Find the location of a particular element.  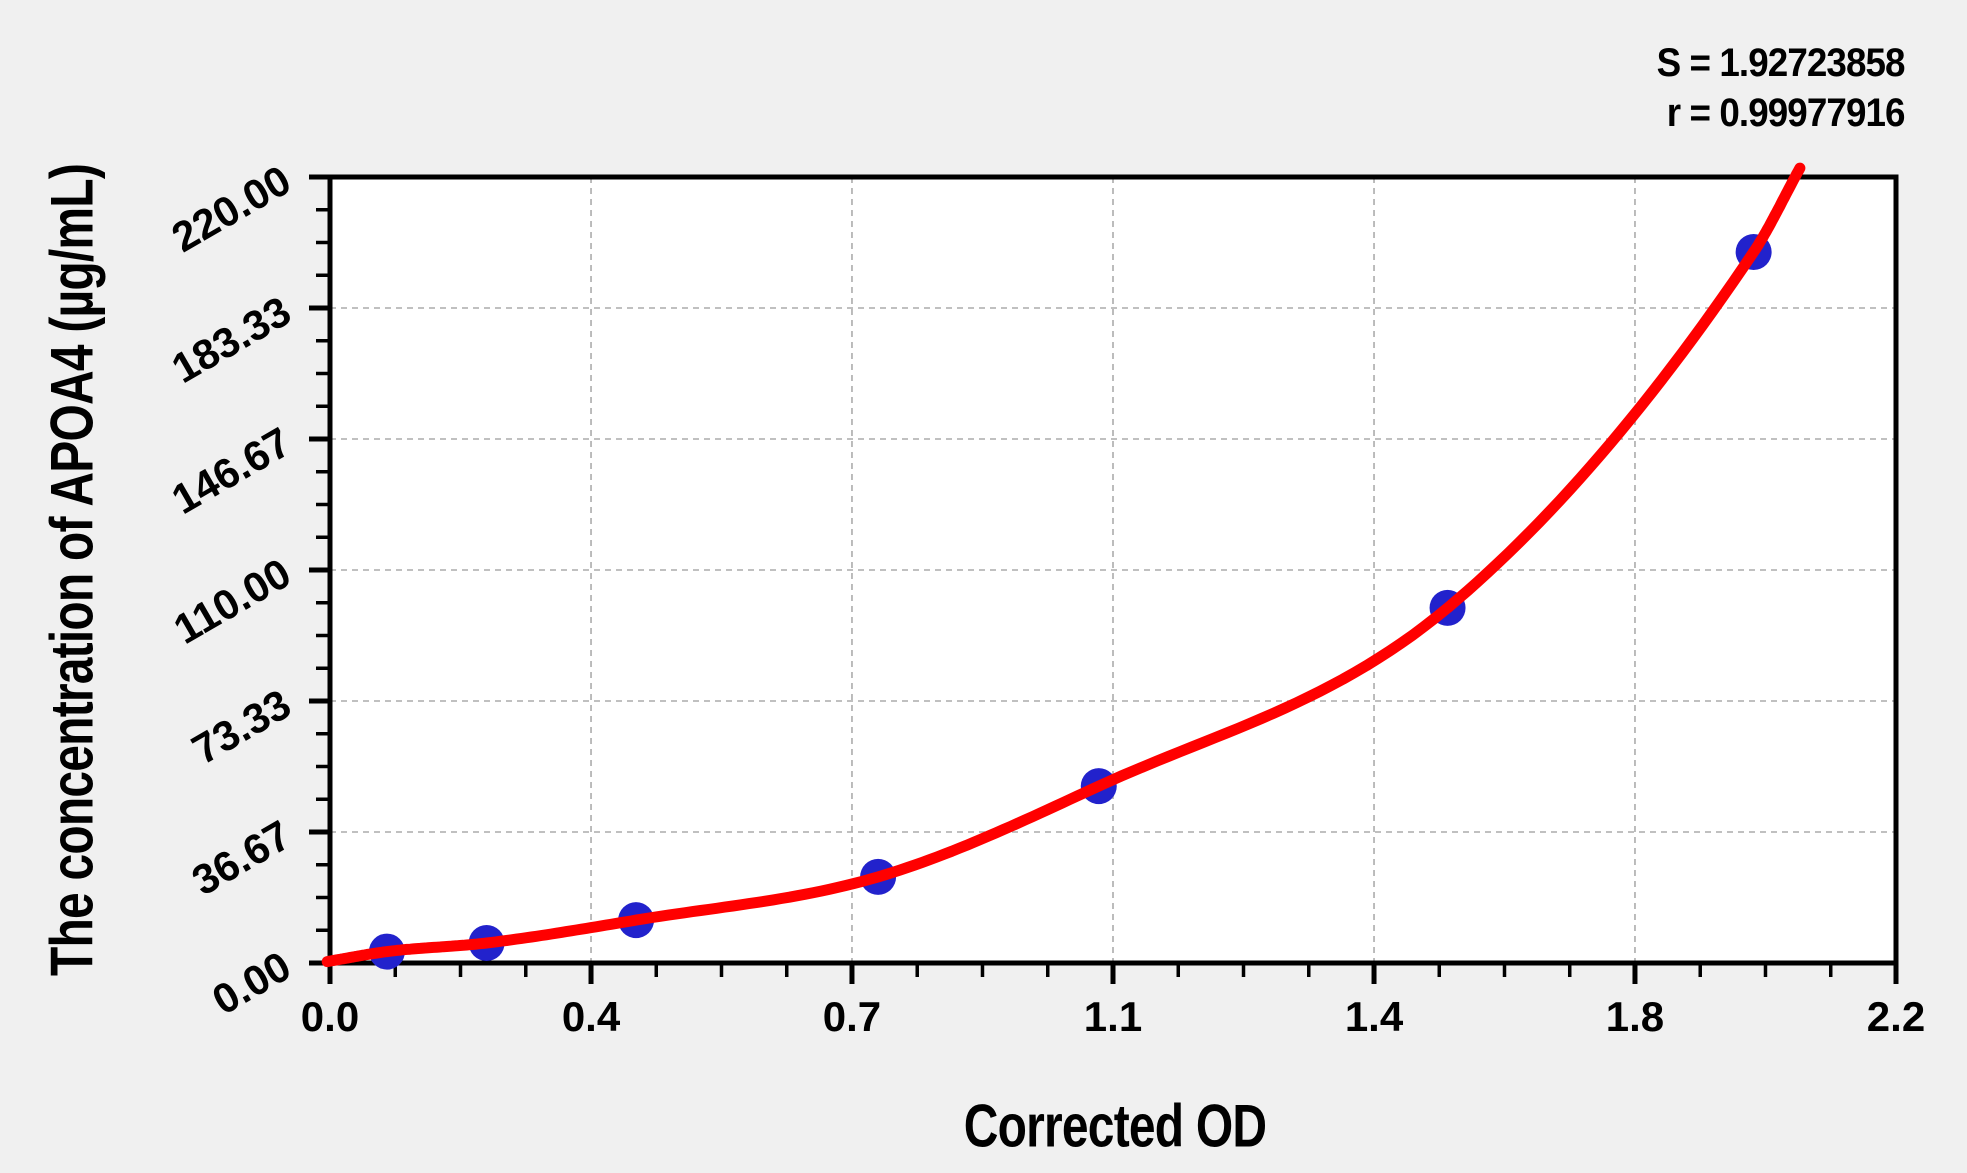

fit-statistics: S = 1.92723858 r = 0.99977916 is located at coordinates (1781, 88).